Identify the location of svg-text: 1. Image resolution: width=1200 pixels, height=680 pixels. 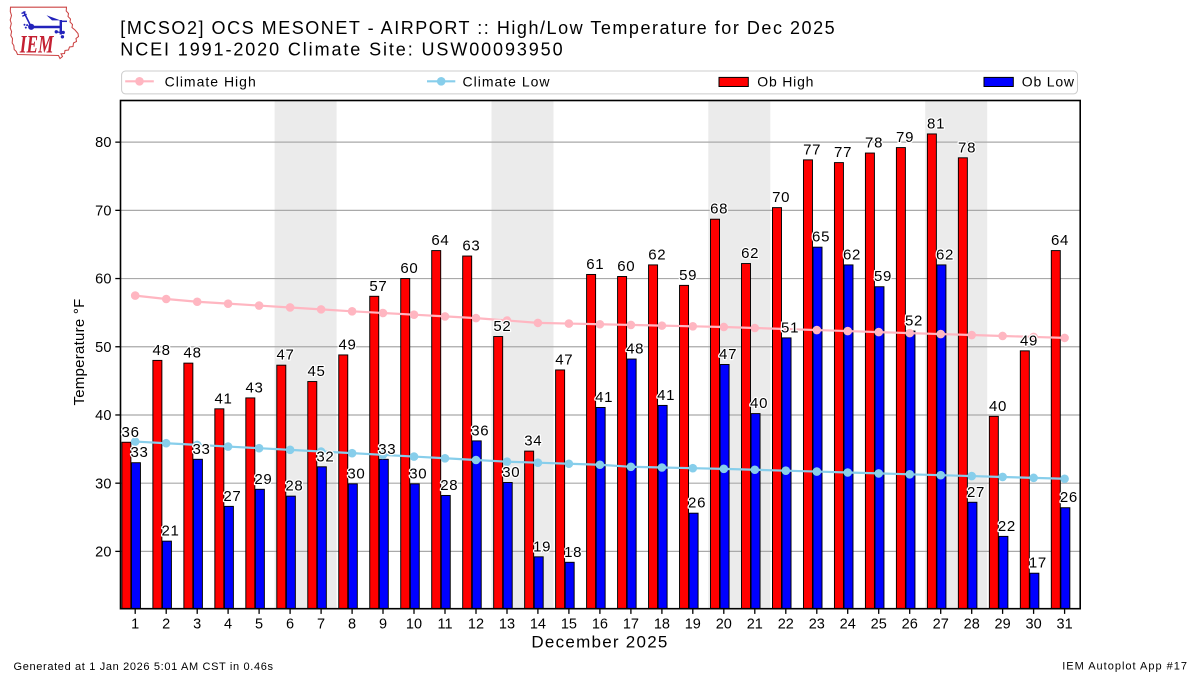
(135, 625).